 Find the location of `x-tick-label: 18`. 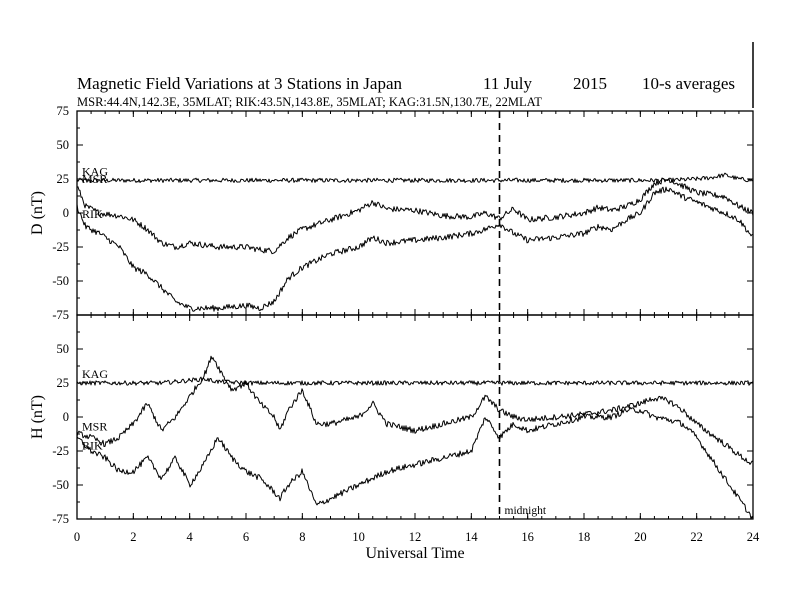

x-tick-label: 18 is located at coordinates (584, 537).